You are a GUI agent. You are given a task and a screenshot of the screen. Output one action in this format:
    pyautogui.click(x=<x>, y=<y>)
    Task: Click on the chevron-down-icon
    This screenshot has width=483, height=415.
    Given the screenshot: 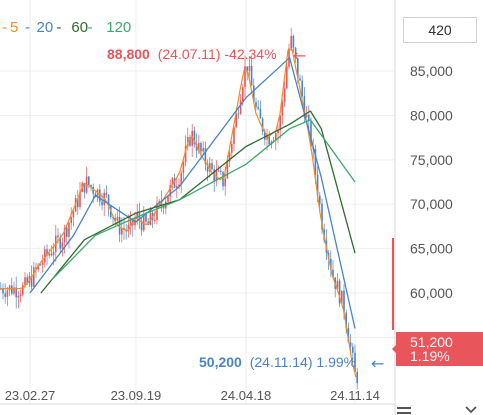 What is the action you would take?
    pyautogui.click(x=471, y=410)
    